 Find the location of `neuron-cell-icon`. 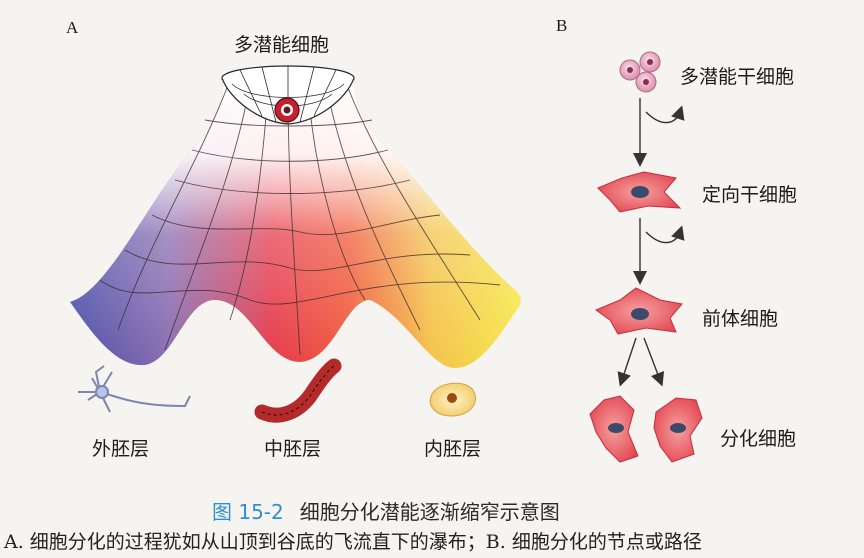

neuron-cell-icon is located at coordinates (134, 389).